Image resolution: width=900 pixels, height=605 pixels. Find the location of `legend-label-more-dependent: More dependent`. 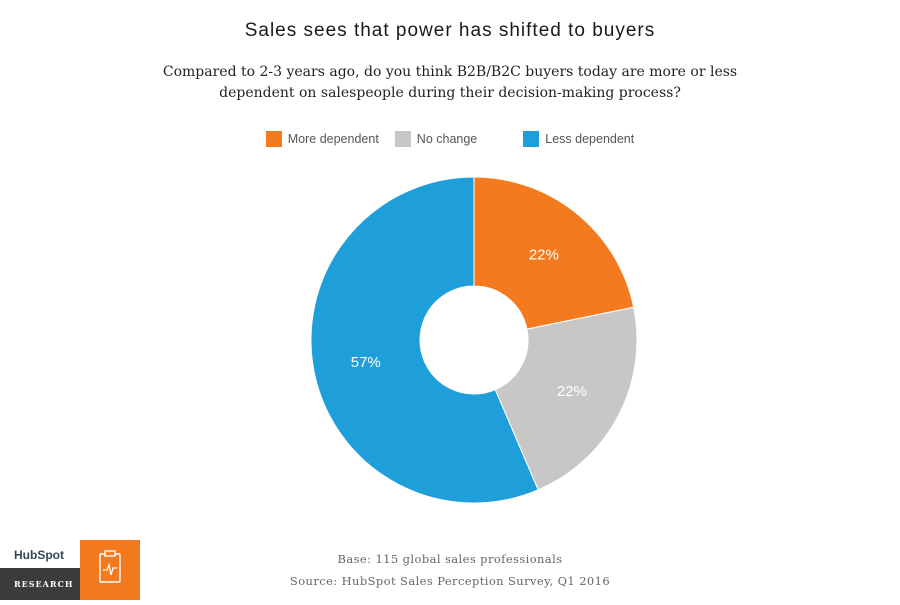

legend-label-more-dependent: More dependent is located at coordinates (333, 139).